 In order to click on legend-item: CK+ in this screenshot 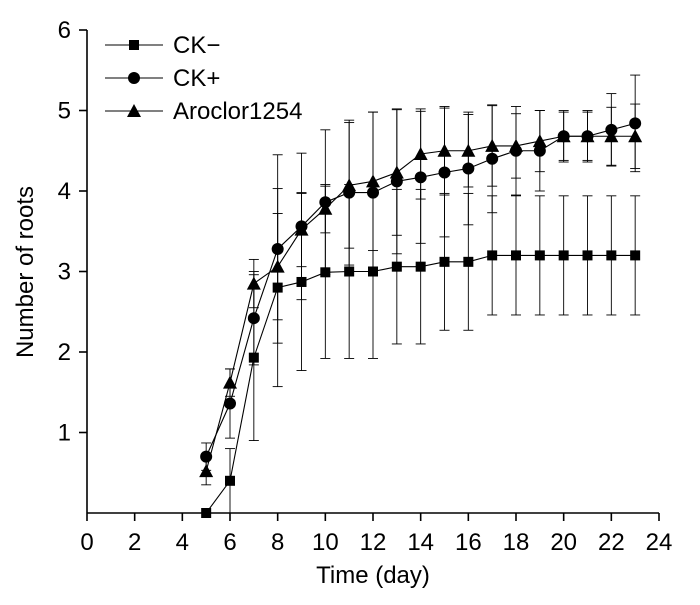, I will do `click(162, 78)`.